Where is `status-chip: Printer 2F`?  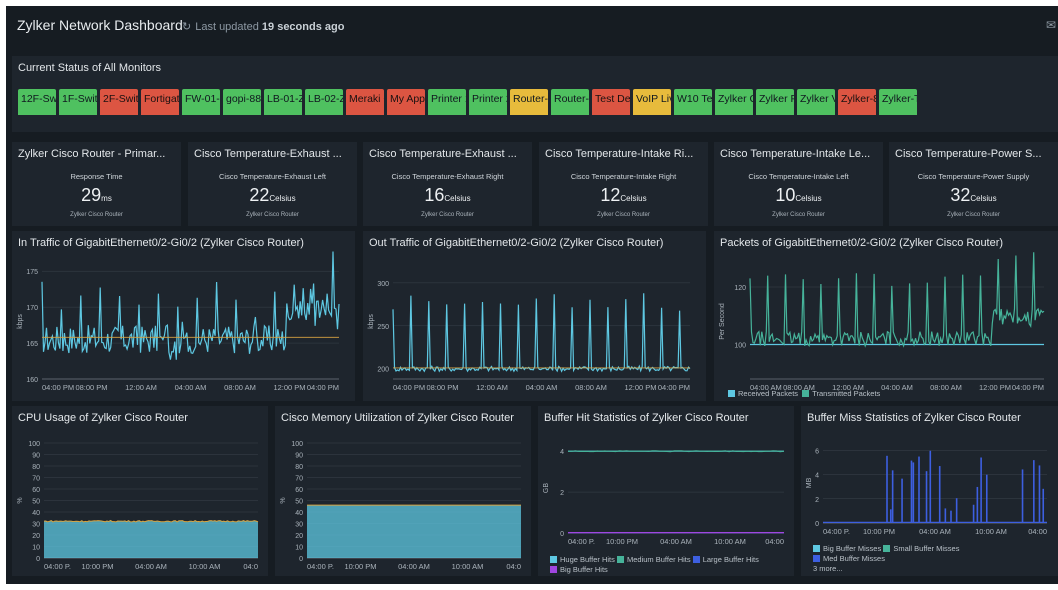 status-chip: Printer 2F is located at coordinates (488, 102).